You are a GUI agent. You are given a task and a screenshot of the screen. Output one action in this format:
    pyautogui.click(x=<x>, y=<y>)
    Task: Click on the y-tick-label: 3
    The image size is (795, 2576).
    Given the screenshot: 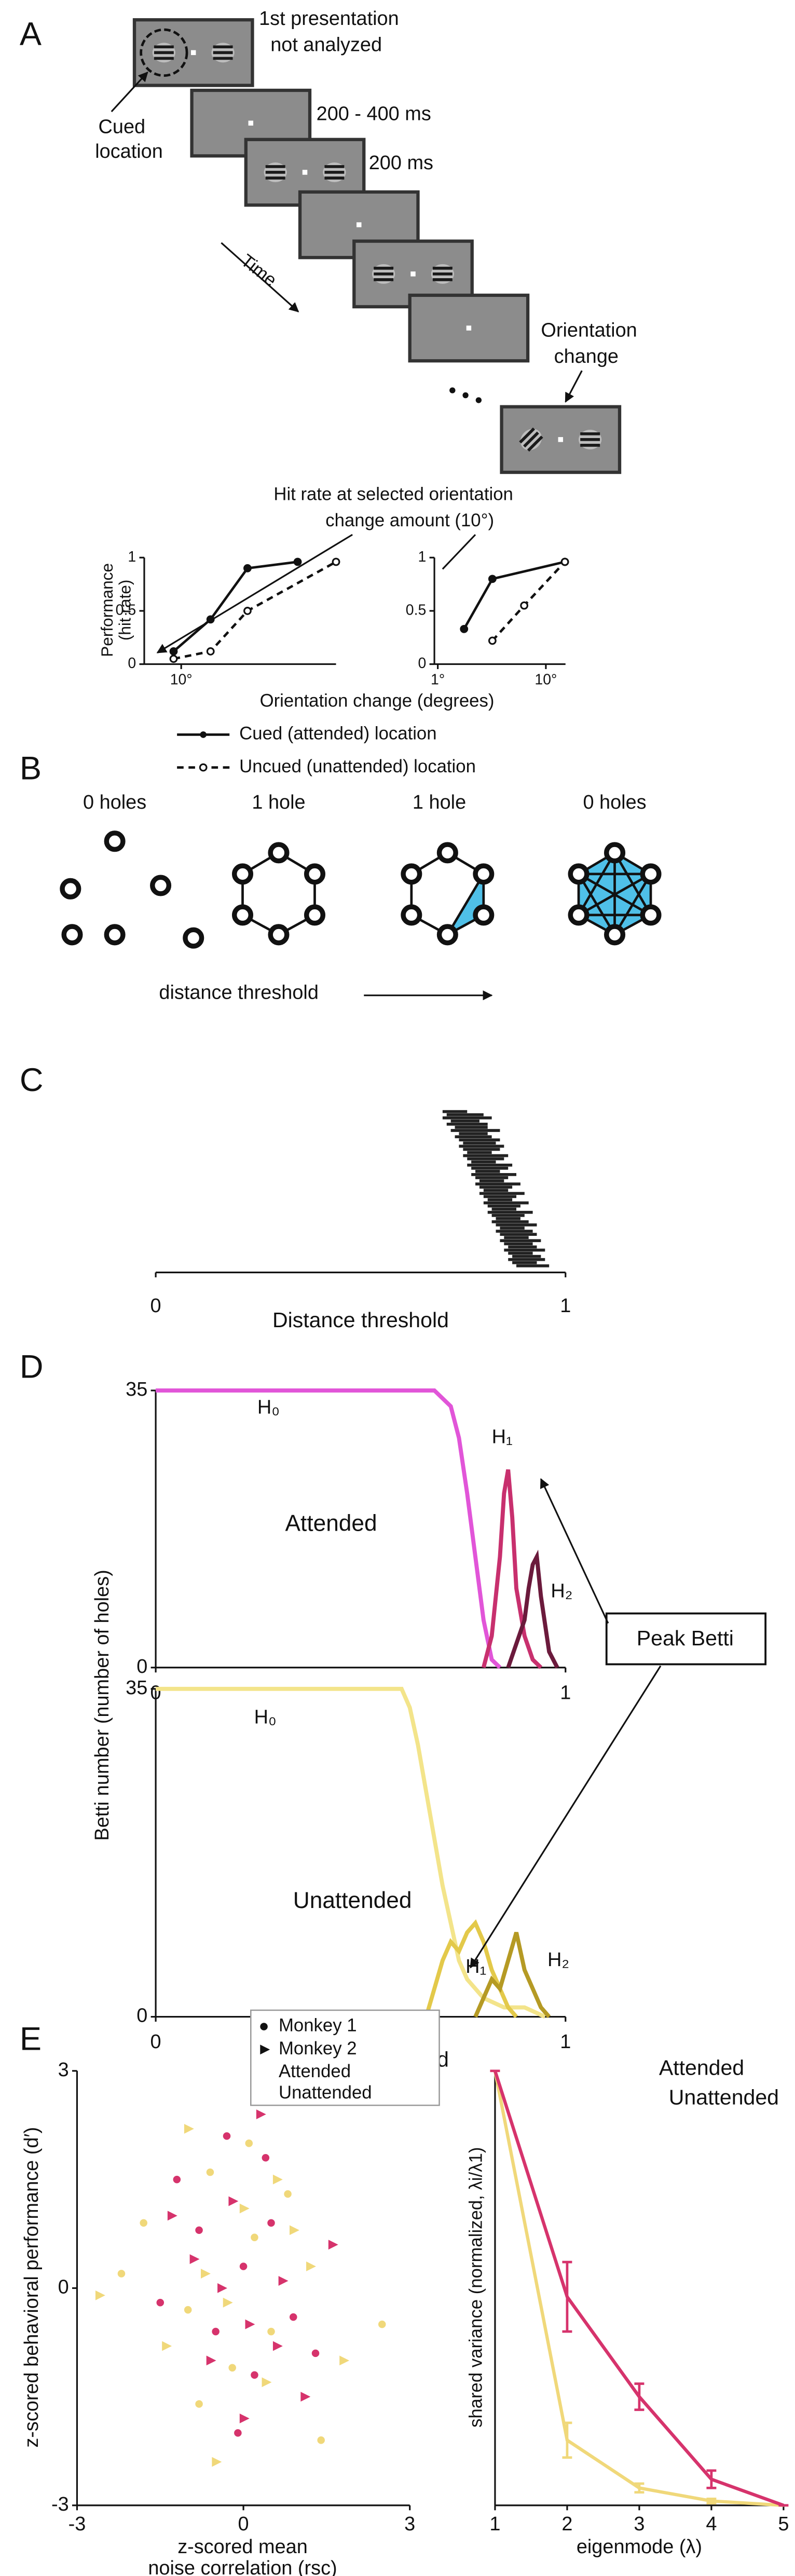 What is the action you would take?
    pyautogui.click(x=63, y=2070)
    